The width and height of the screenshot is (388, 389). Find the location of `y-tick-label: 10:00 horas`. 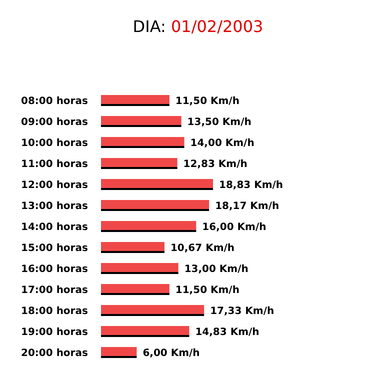

y-tick-label: 10:00 horas is located at coordinates (54, 143).